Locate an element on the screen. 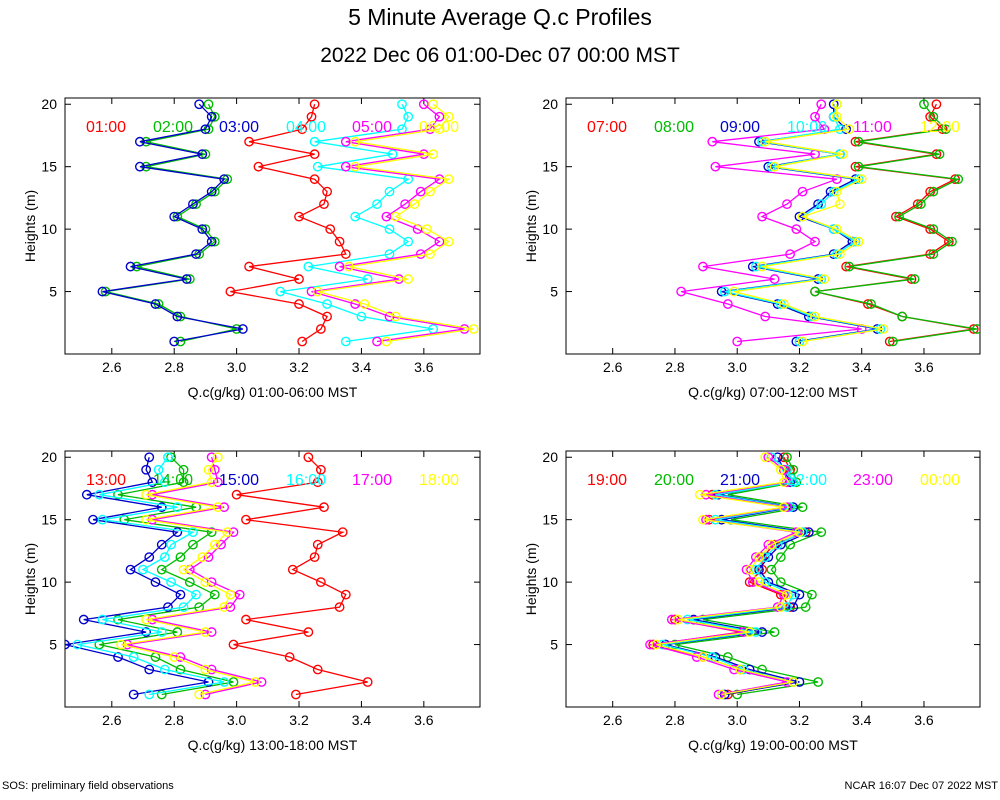  legend-entry-07:00: 07:00 is located at coordinates (607, 127).